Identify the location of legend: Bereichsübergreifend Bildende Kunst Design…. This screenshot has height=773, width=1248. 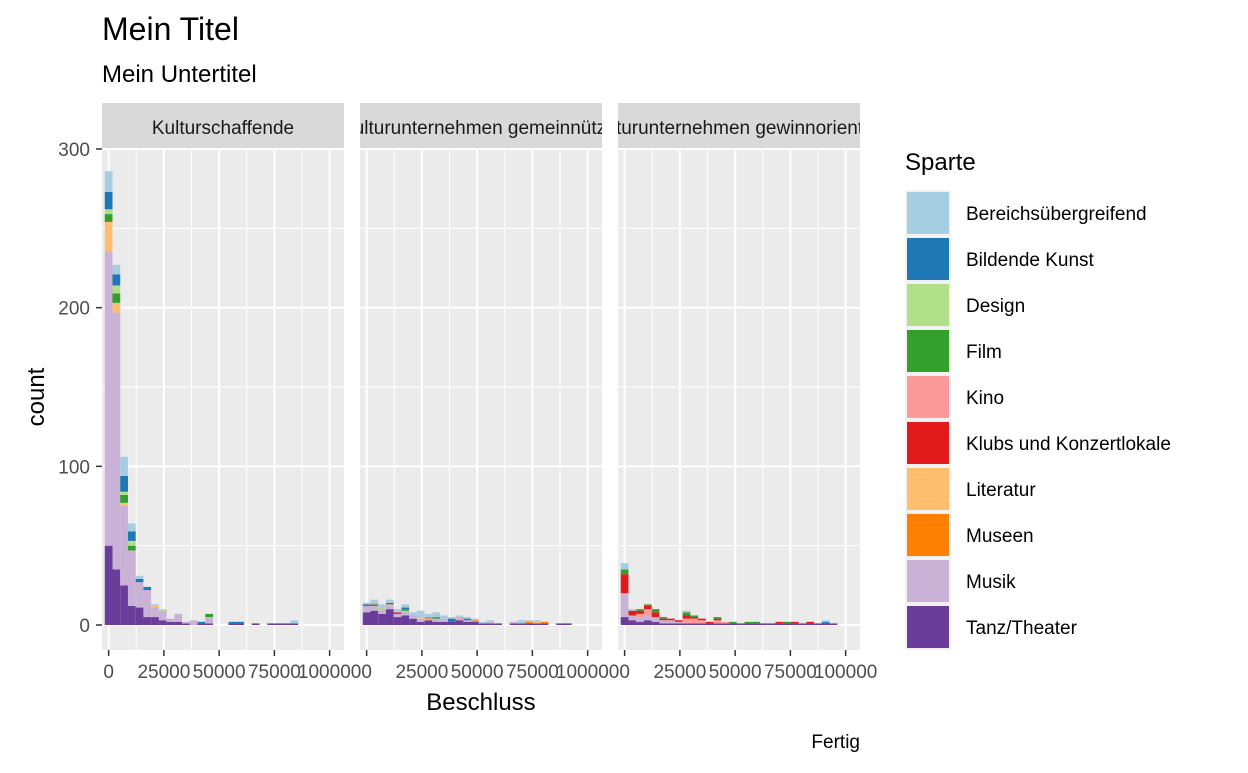
(1038, 420).